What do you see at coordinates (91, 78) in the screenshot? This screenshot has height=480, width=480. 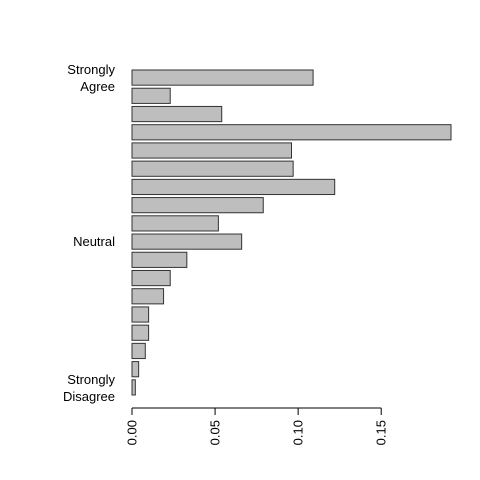 I see `y-tick-label: Strongly Agree` at bounding box center [91, 78].